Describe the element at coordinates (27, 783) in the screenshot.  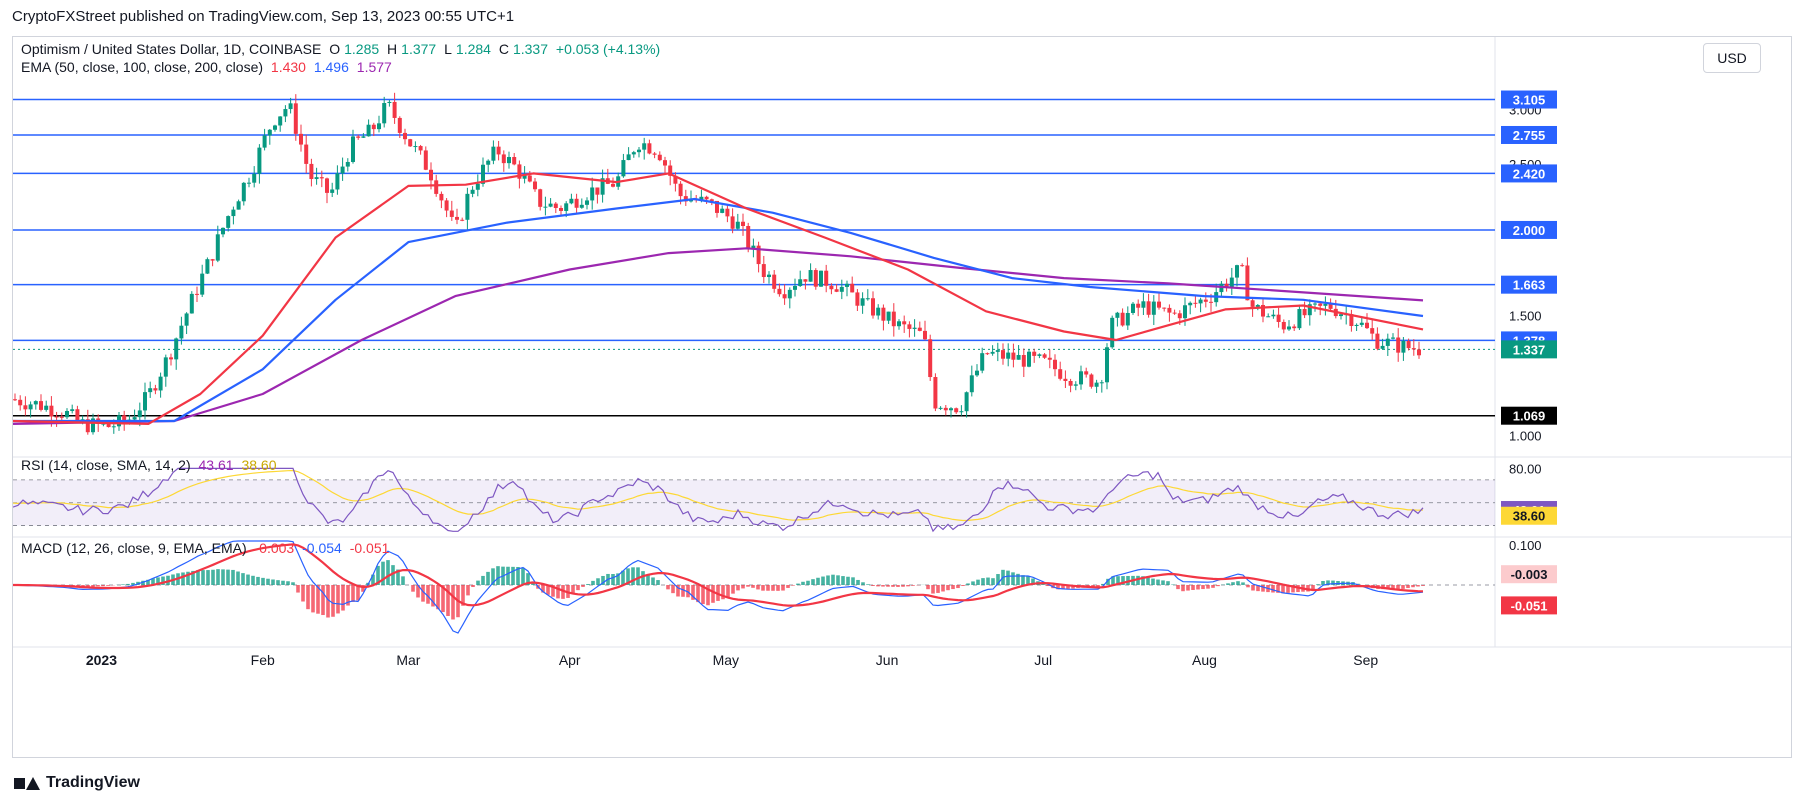
I see `tradingview-logo-icon` at that location.